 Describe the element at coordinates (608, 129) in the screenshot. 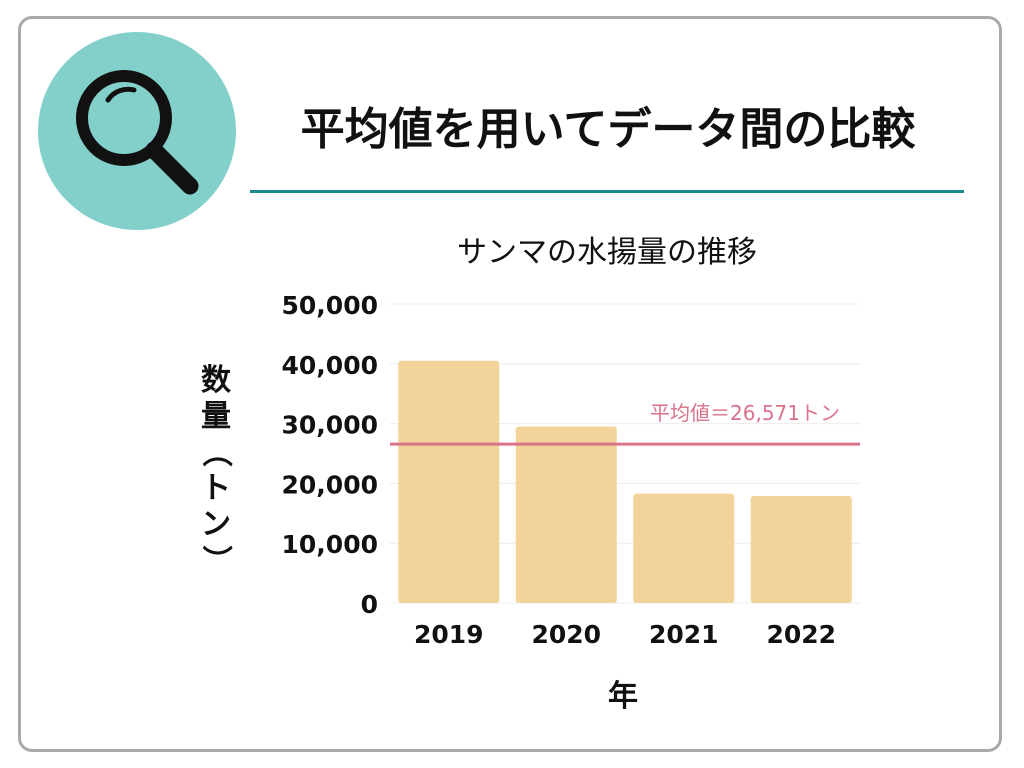

I see `page-title: 平均値を用いてデータ間の比較` at that location.